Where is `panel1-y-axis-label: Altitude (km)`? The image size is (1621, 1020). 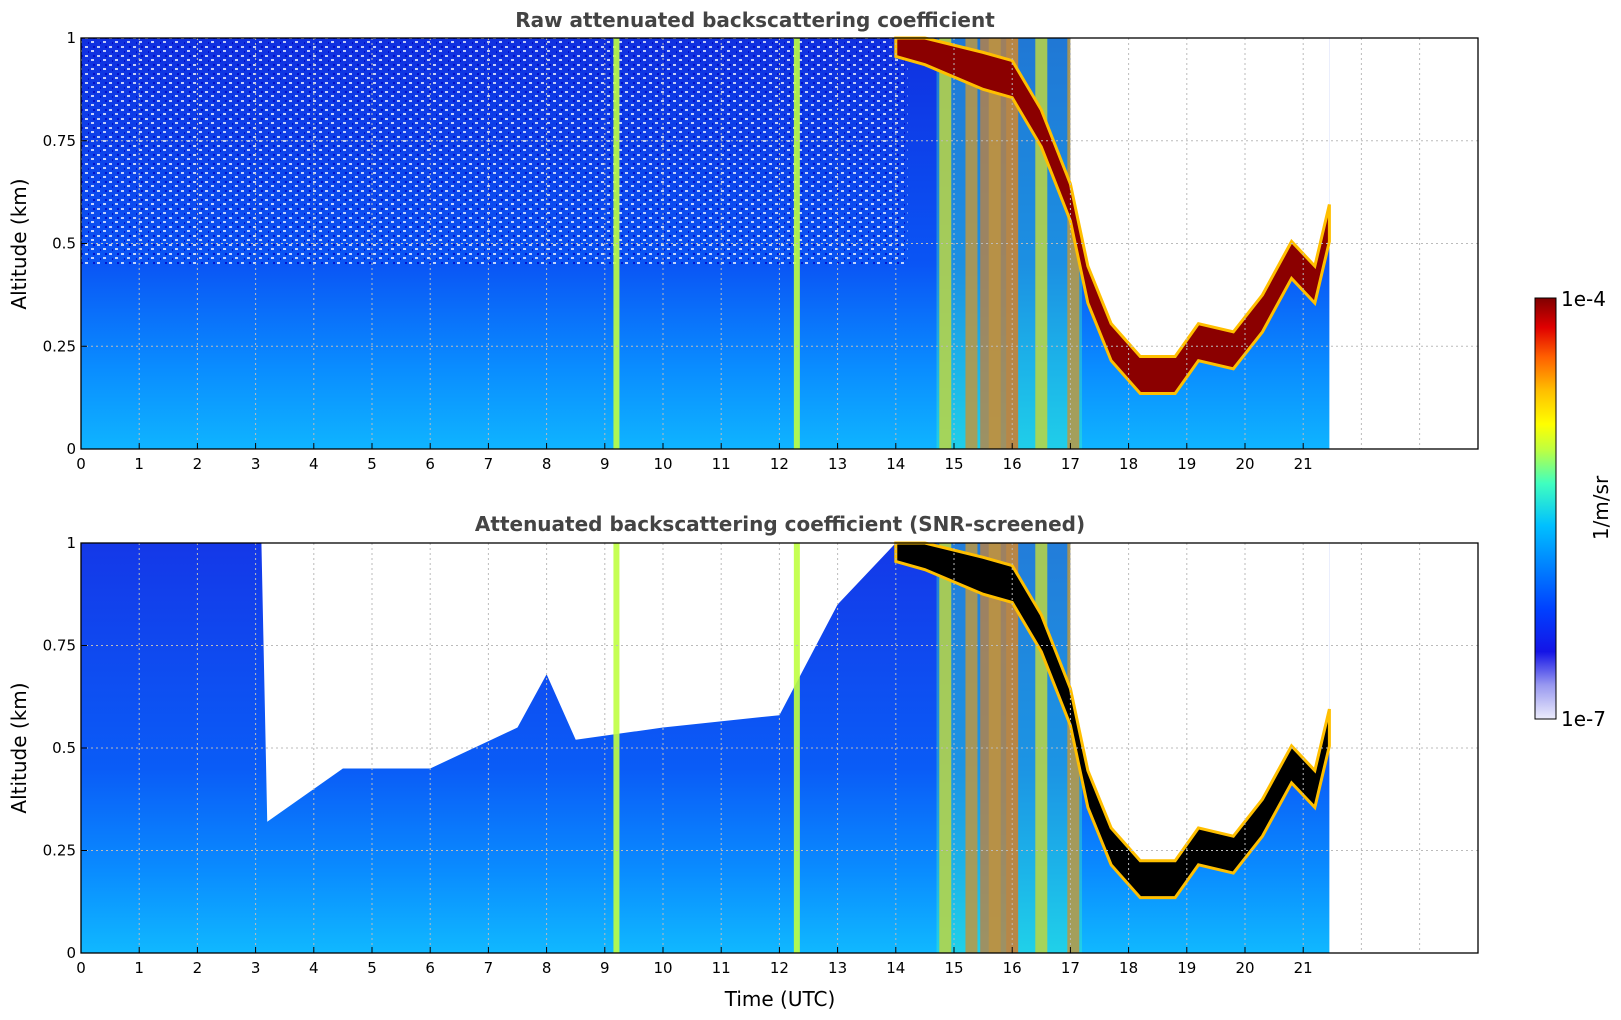
panel1-y-axis-label: Altitude (km) is located at coordinates (19, 243).